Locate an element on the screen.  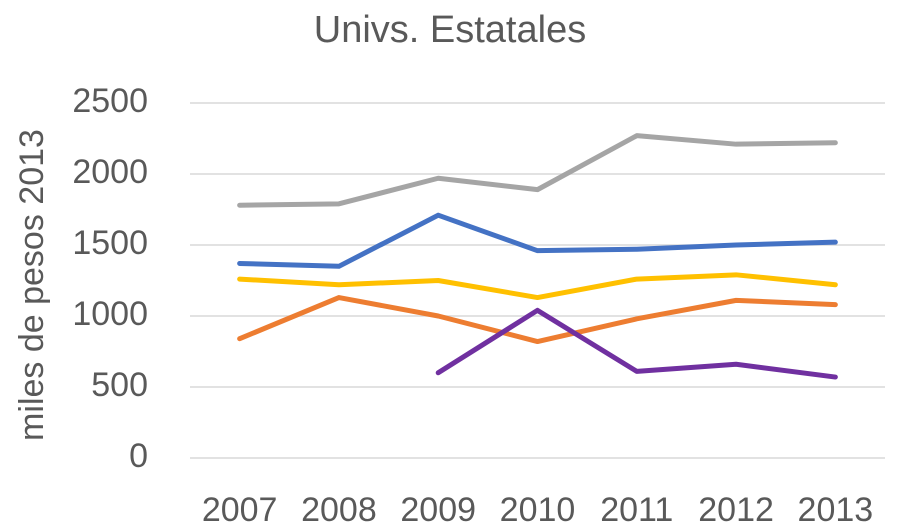
x-tick-label: 2007 is located at coordinates (240, 509).